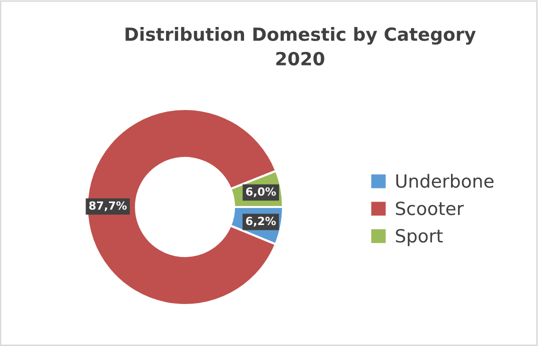 This screenshot has height=346, width=538. I want to click on data-label: 6,0%, so click(261, 192).